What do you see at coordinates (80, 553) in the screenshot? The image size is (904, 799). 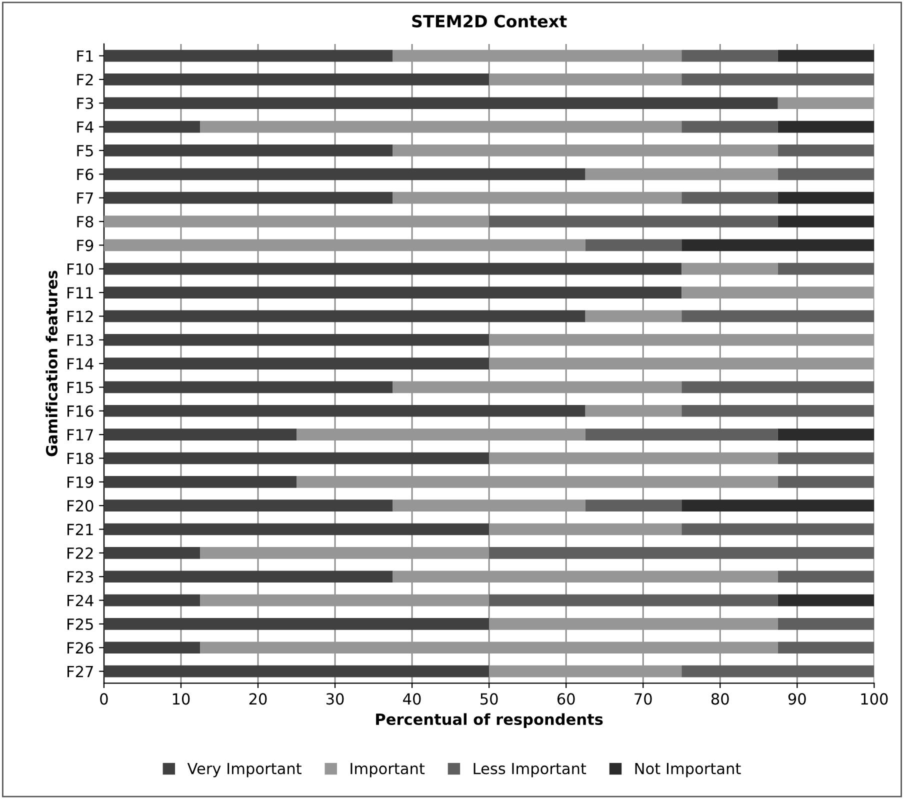 I see `y-tick-label: F22` at bounding box center [80, 553].